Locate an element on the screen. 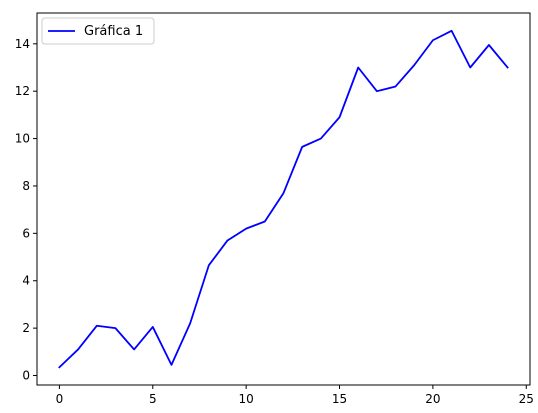 Image resolution: width=538 pixels, height=413 pixels. x-tick-label: 15 is located at coordinates (339, 399).